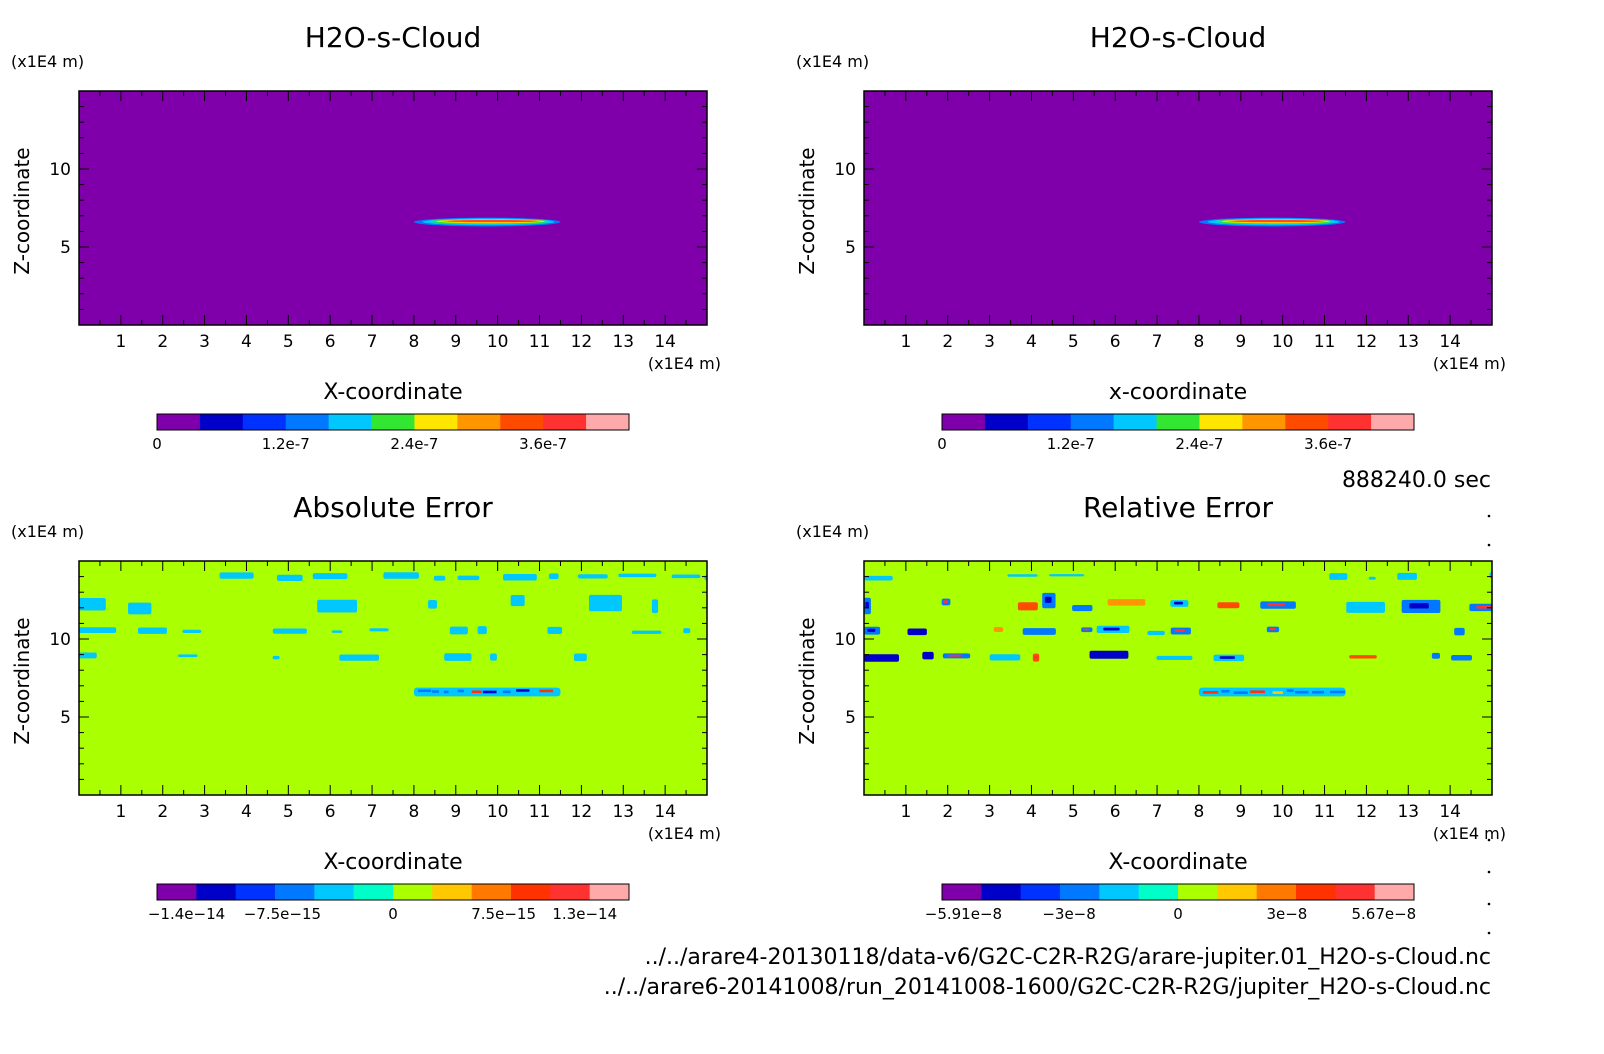  I want to click on x-tick-label: 8, so click(414, 812).